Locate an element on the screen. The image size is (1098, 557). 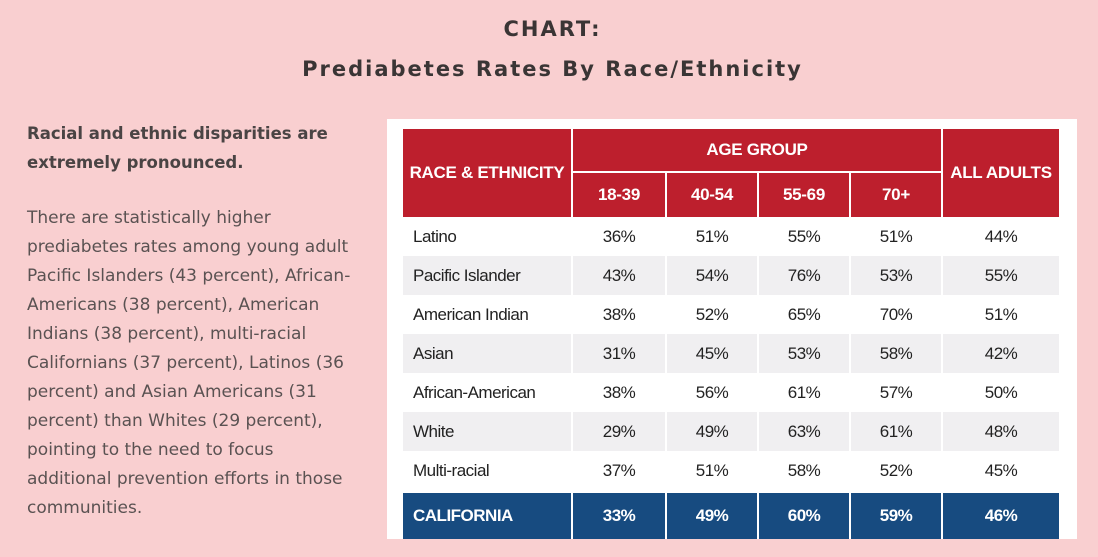
header-age-group: AGE GROUP is located at coordinates (757, 151).